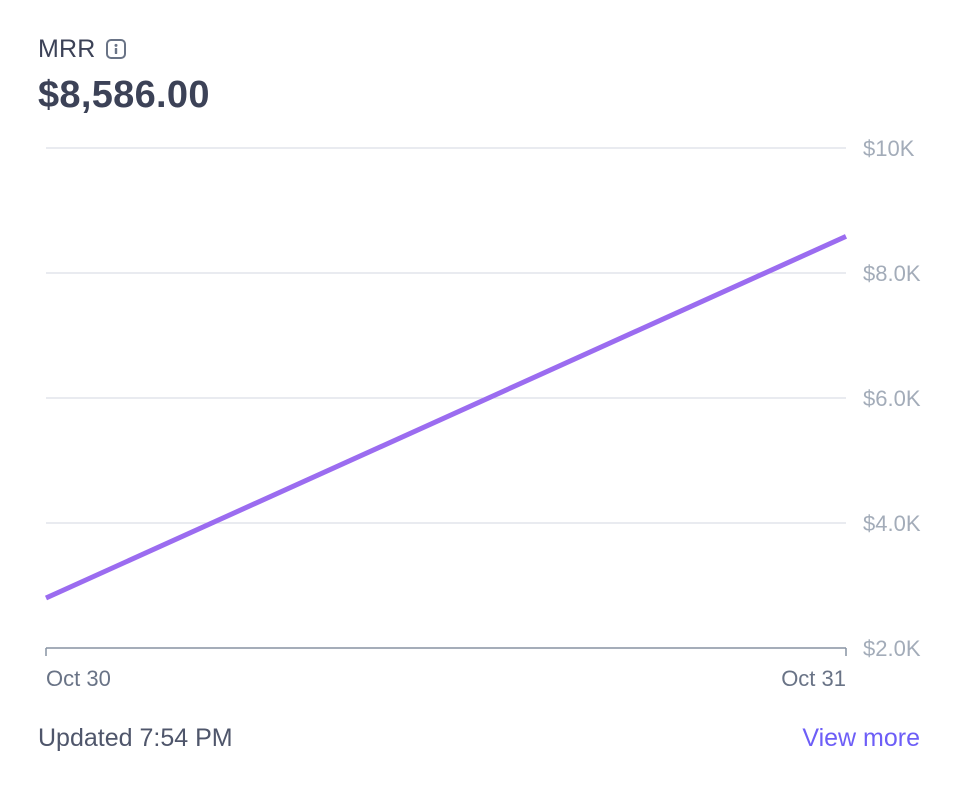 The height and width of the screenshot is (800, 968). I want to click on y-tick-label: $10K, so click(889, 148).